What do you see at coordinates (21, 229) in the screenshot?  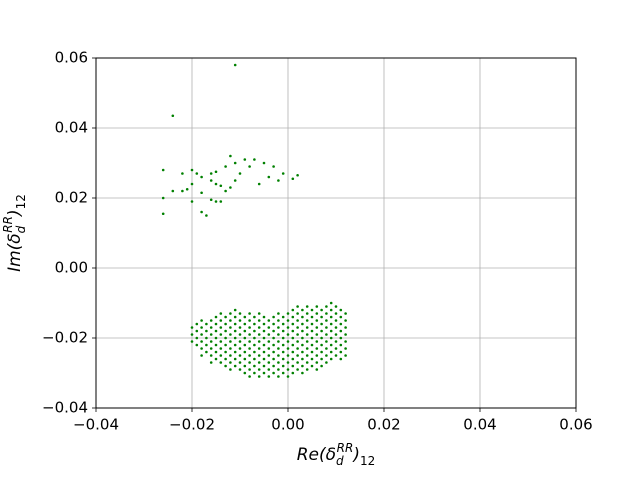 I see `y-label-sub: d` at bounding box center [21, 229].